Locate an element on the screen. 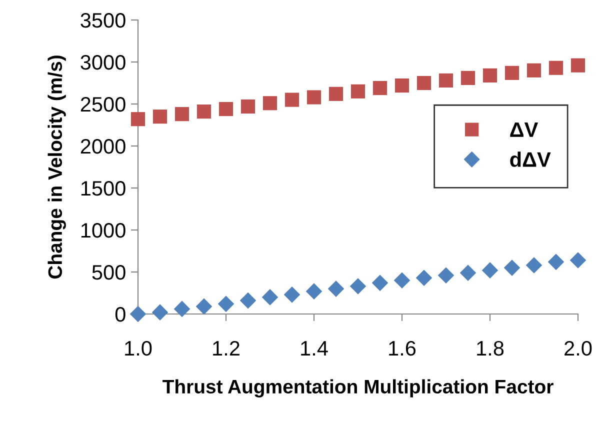 This screenshot has width=603, height=423. x-tick-label: 1.6 is located at coordinates (402, 348).